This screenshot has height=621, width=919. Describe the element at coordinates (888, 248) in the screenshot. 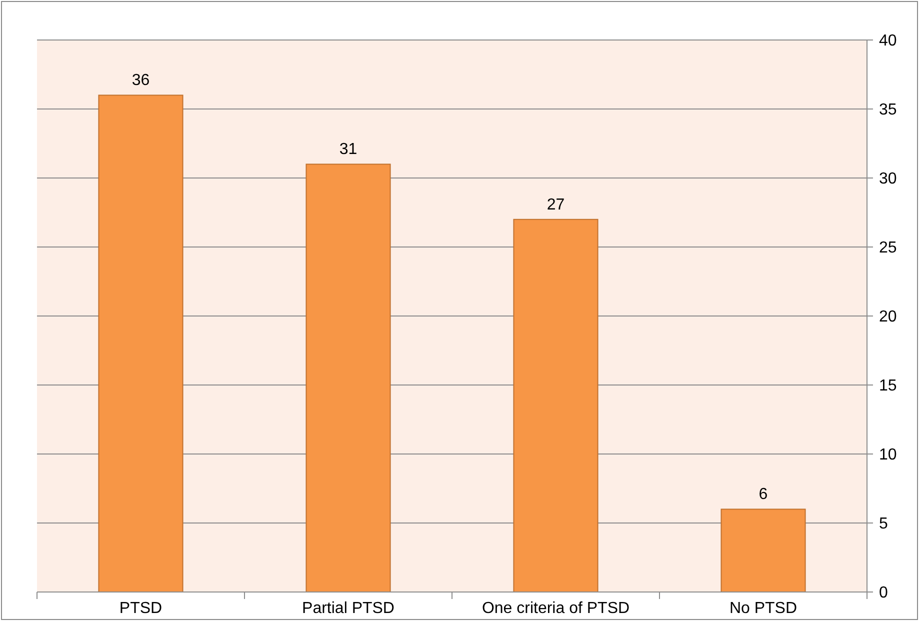

I see `y-tick-label: 25` at that location.